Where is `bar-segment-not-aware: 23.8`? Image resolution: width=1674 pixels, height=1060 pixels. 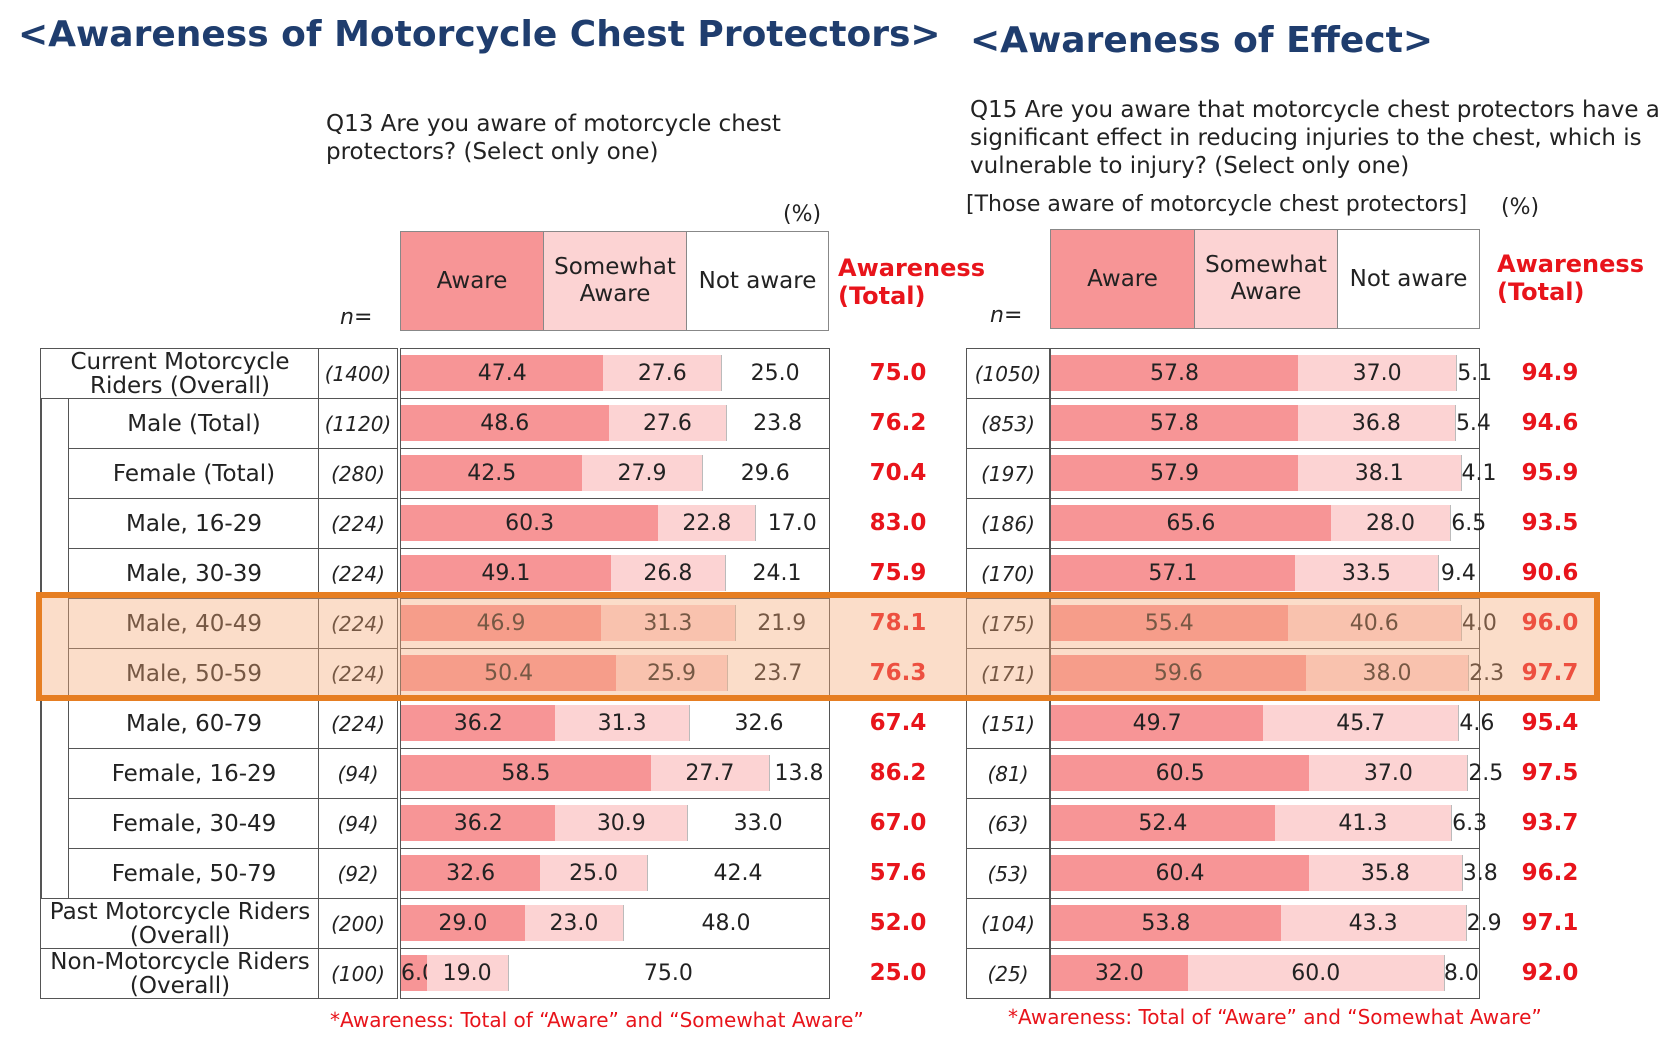 bar-segment-not-aware: 23.8 is located at coordinates (777, 423).